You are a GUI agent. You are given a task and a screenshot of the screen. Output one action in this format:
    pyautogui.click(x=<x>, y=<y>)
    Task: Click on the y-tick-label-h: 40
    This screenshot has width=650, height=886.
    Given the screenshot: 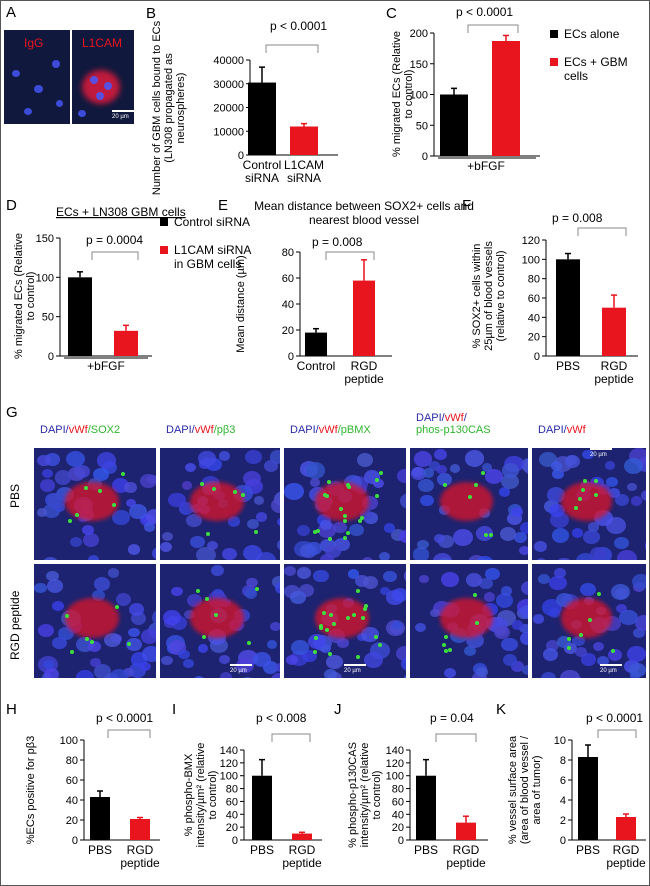 What is the action you would take?
    pyautogui.click(x=72, y=801)
    